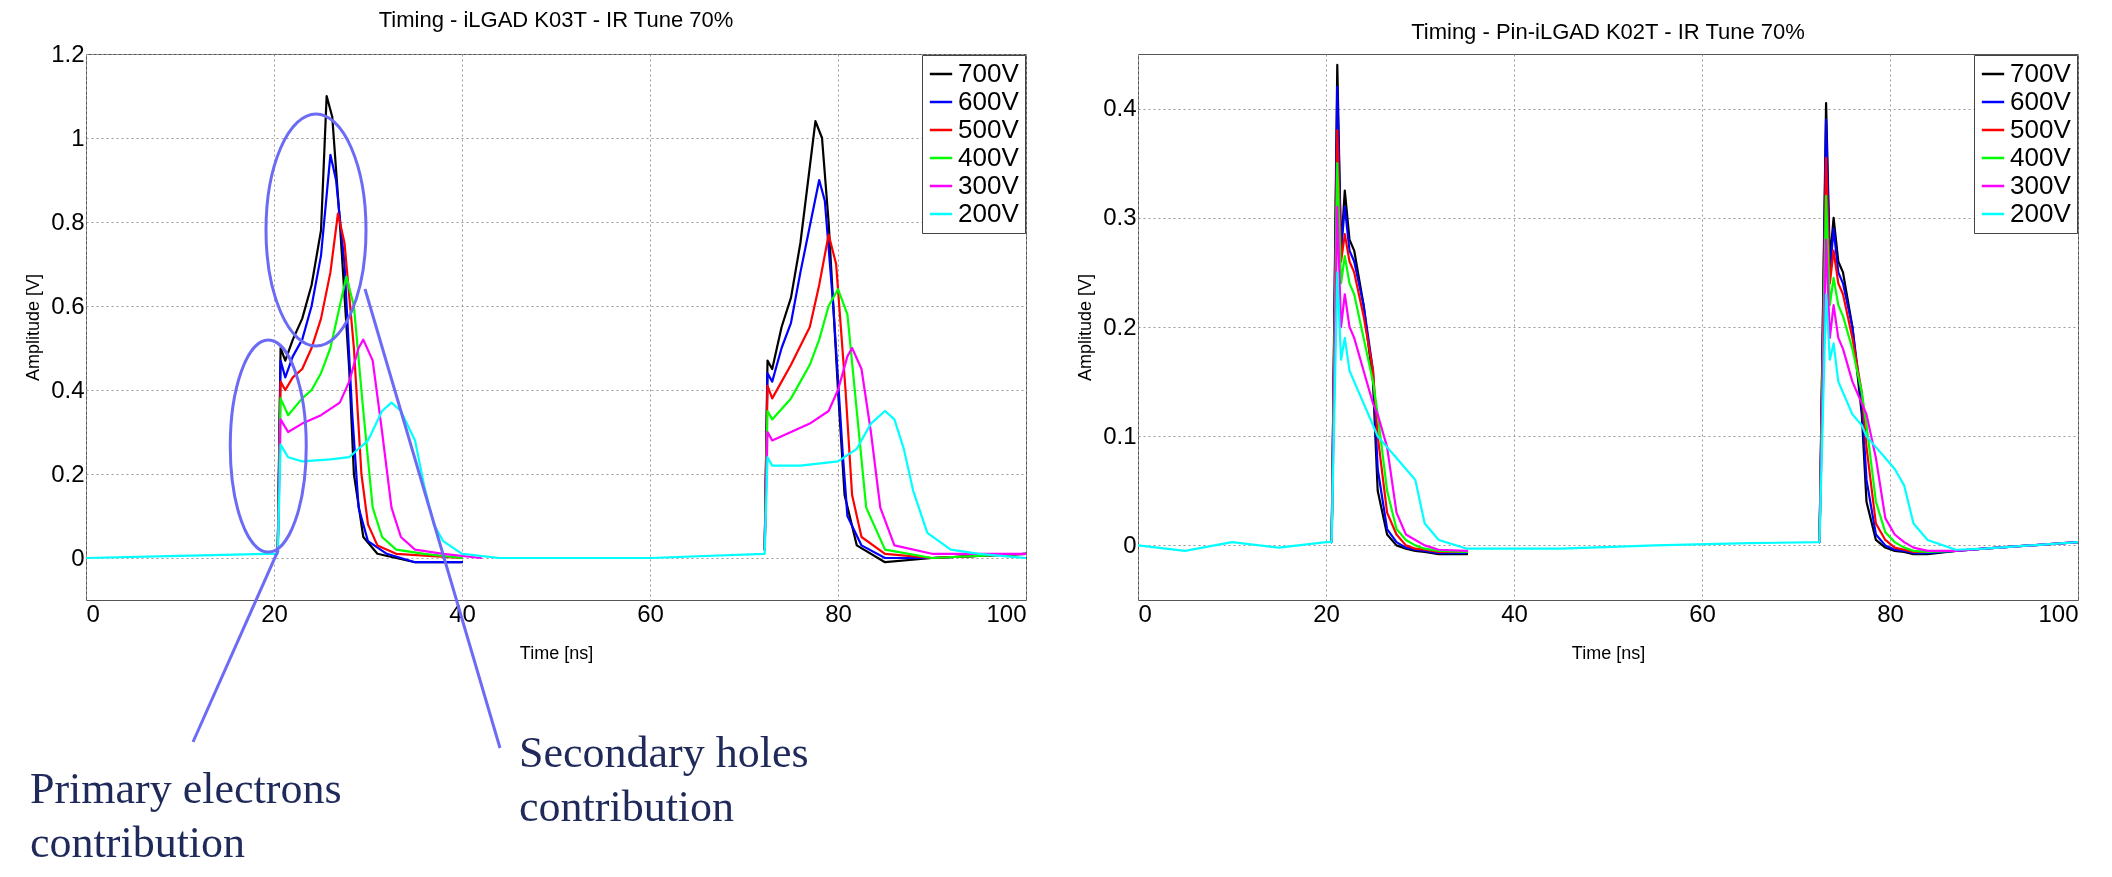 Image resolution: width=2112 pixels, height=877 pixels. I want to click on chart-title: Timing - iLGAD K03T - IR Tune 70%, so click(556, 19).